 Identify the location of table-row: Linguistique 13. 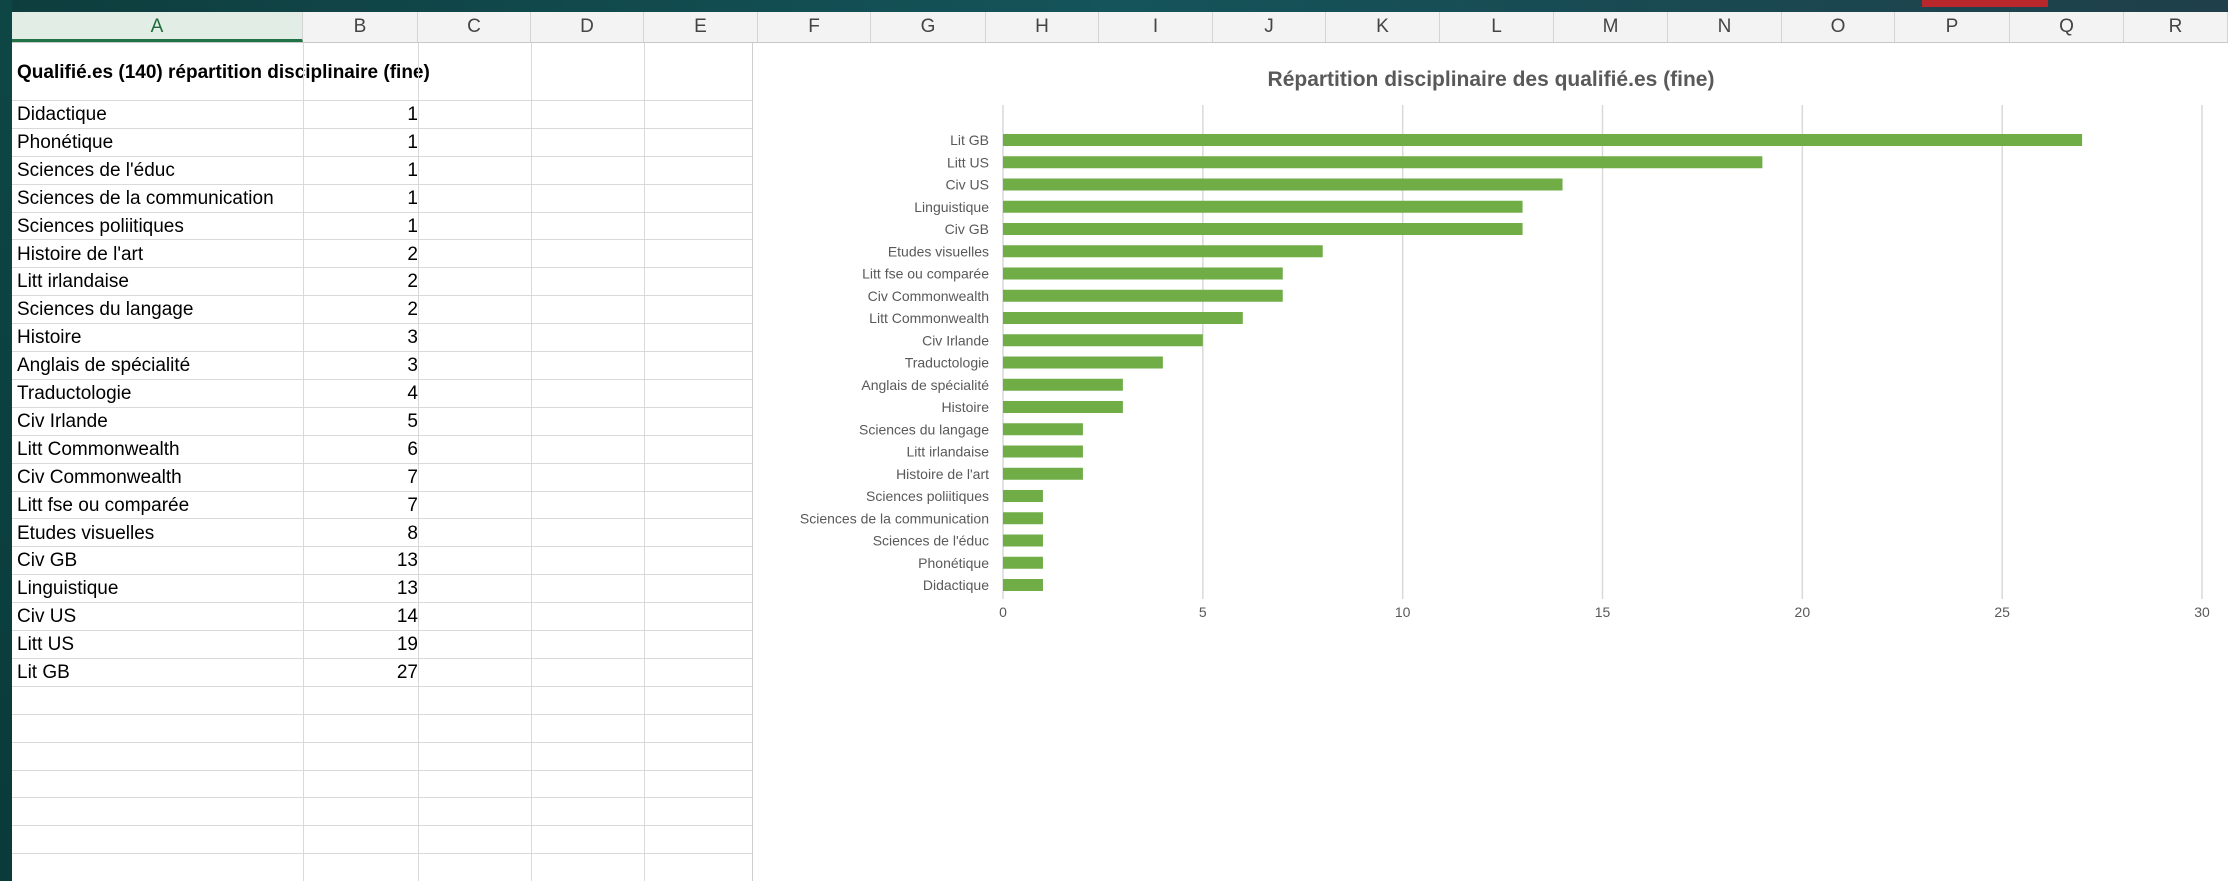
(382, 589).